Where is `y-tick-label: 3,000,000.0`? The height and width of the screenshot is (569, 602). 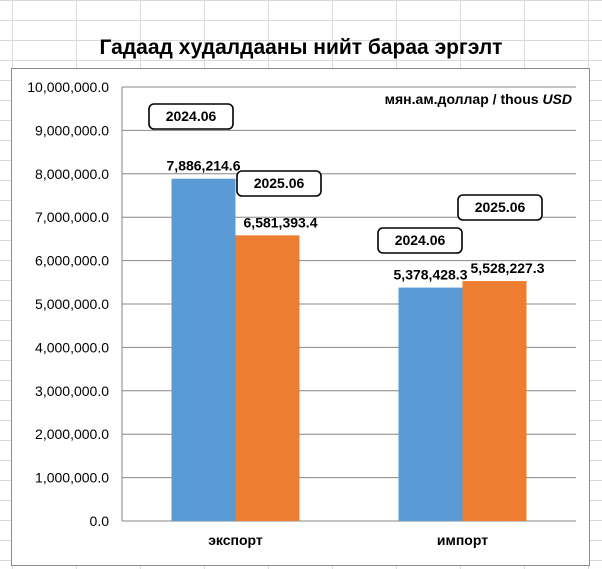
y-tick-label: 3,000,000.0 is located at coordinates (72, 391).